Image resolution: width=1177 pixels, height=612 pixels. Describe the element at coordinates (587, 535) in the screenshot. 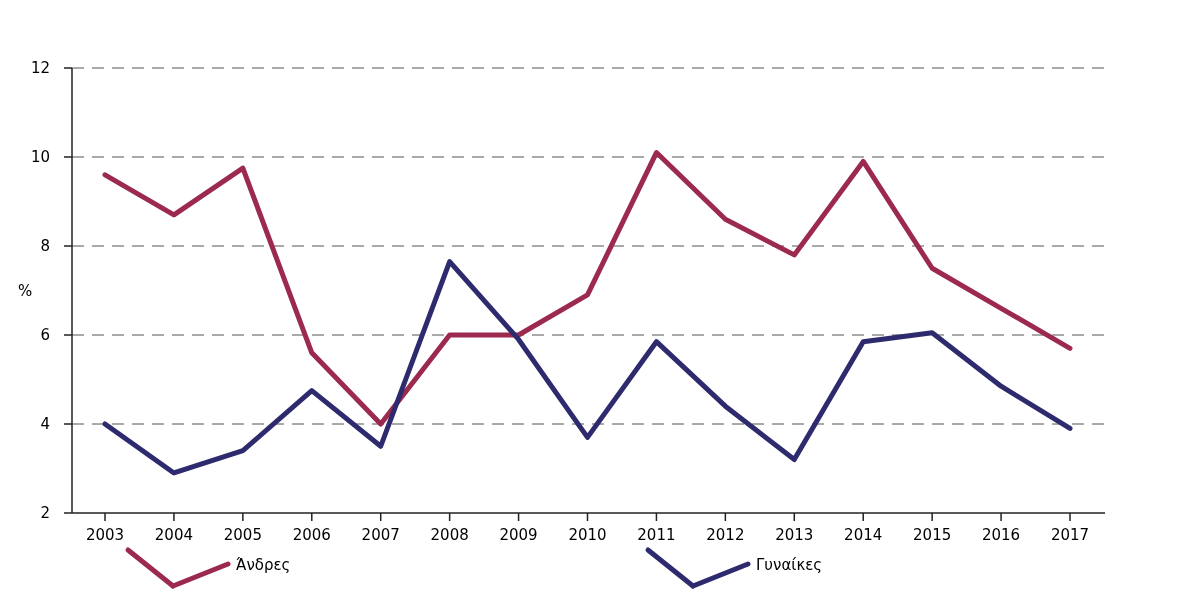

I see `x-tick-label: 2010` at that location.